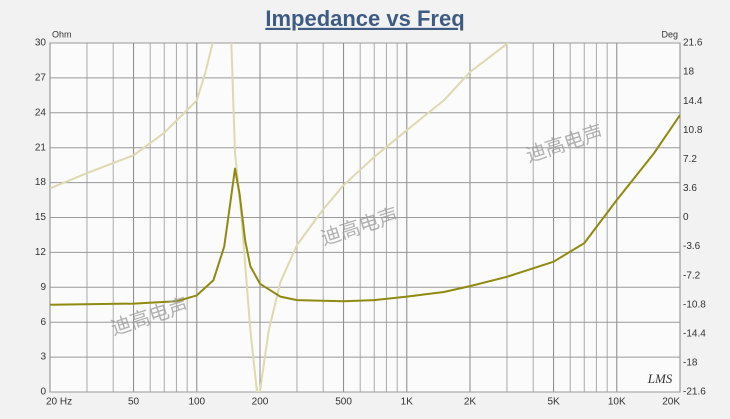  Describe the element at coordinates (694, 304) in the screenshot. I see `y2-tick-label: -10.8` at that location.